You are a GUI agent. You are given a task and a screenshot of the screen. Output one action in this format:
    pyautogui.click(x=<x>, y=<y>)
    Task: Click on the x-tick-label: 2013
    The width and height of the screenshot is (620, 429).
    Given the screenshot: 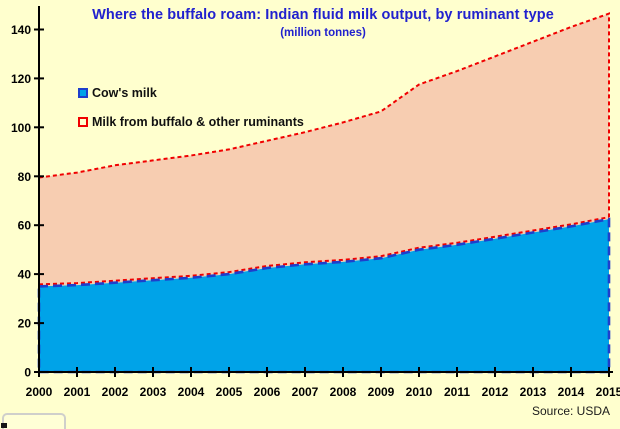 What is the action you would take?
    pyautogui.click(x=533, y=392)
    